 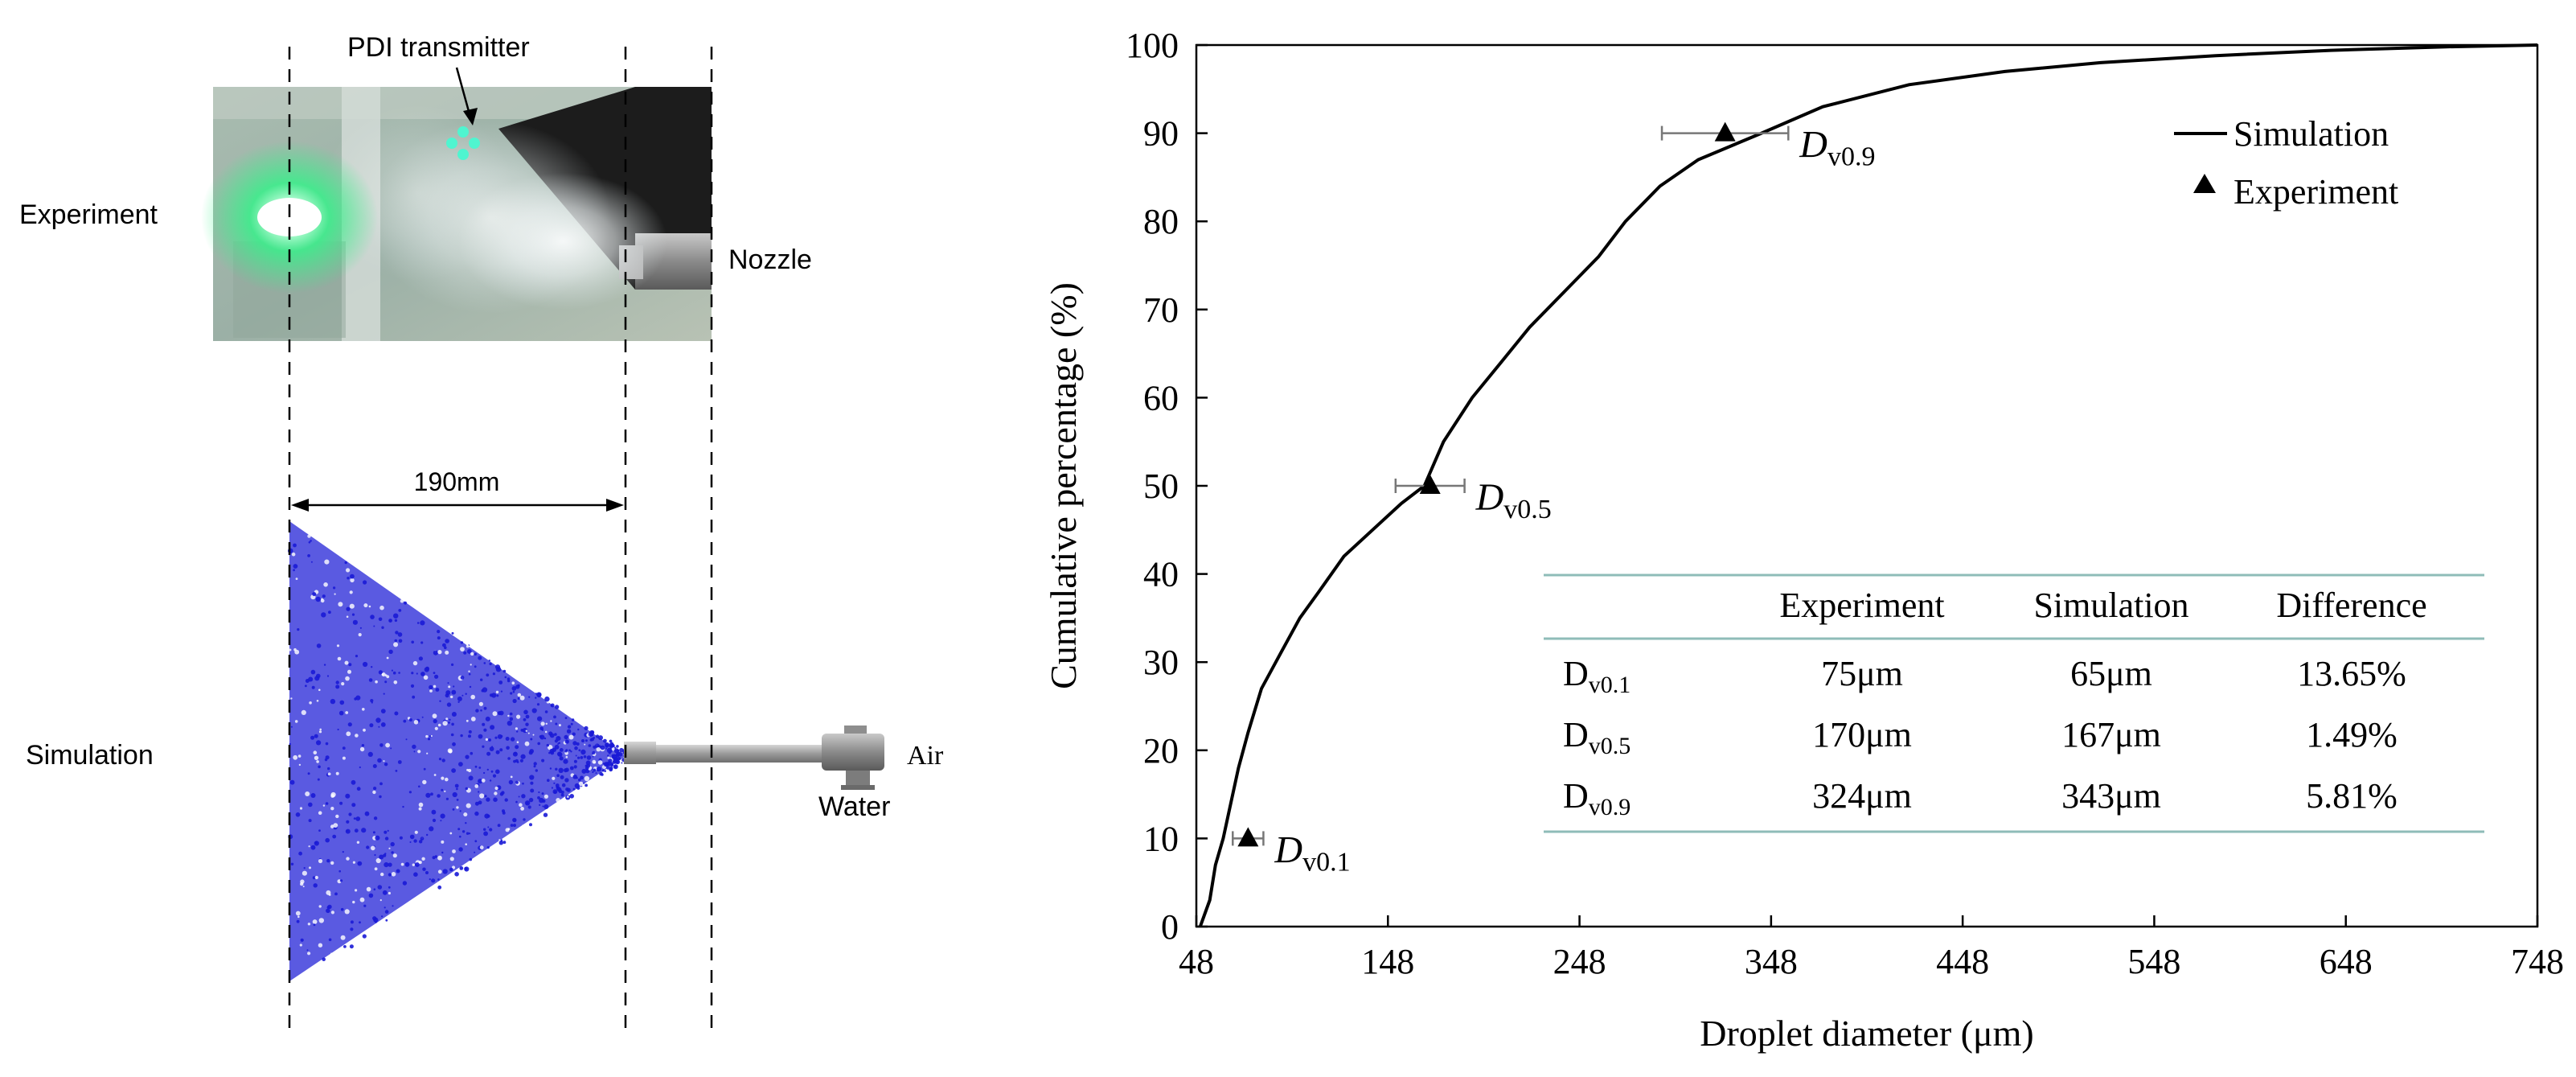 What do you see at coordinates (1161, 134) in the screenshot?
I see `y-tick-label: 90` at bounding box center [1161, 134].